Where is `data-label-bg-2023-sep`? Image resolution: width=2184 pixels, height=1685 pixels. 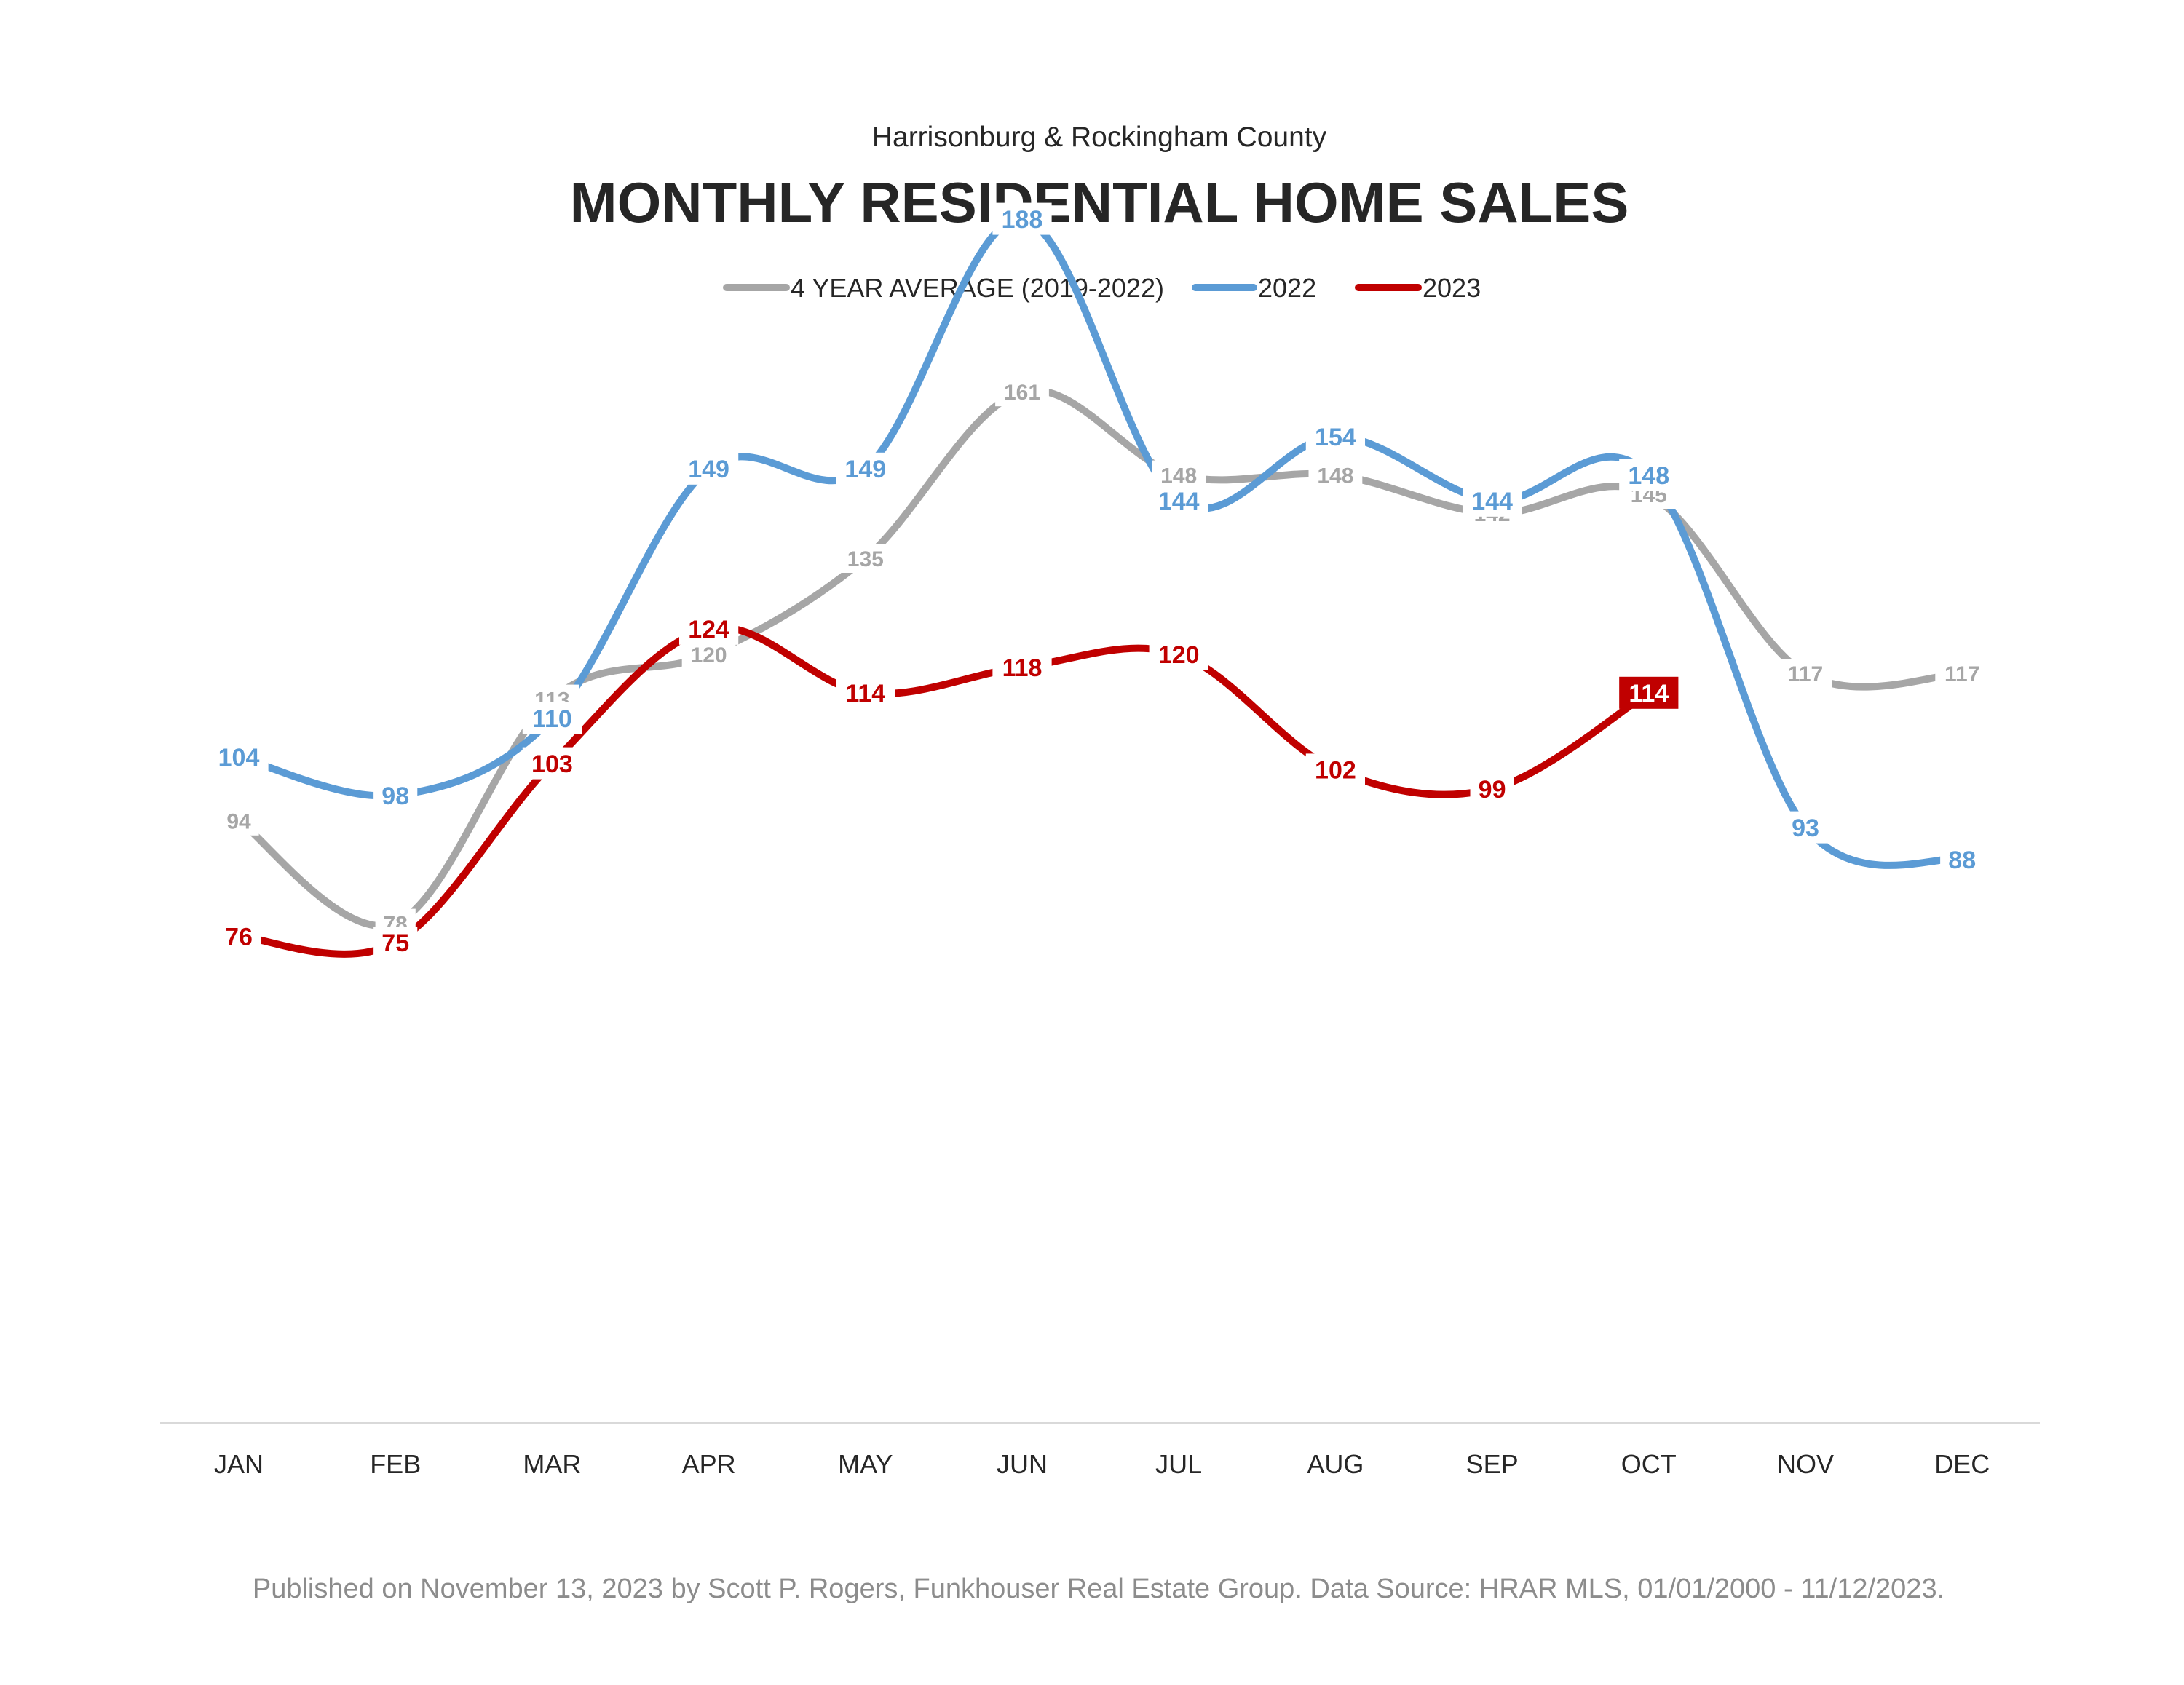
data-label-bg-2023-sep is located at coordinates (1492, 788).